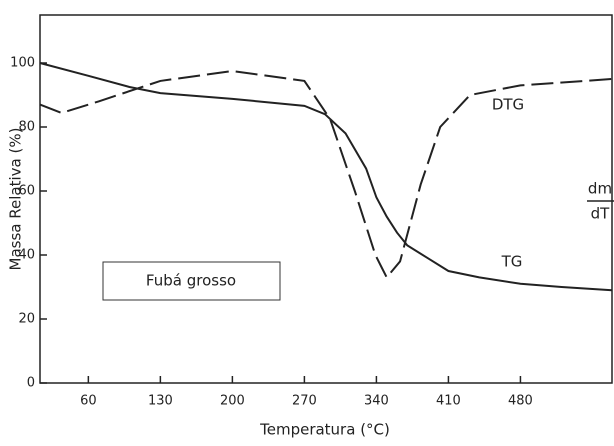 The width and height of the screenshot is (614, 446). What do you see at coordinates (160, 401) in the screenshot?
I see `x-tick-label: 130` at bounding box center [160, 401].